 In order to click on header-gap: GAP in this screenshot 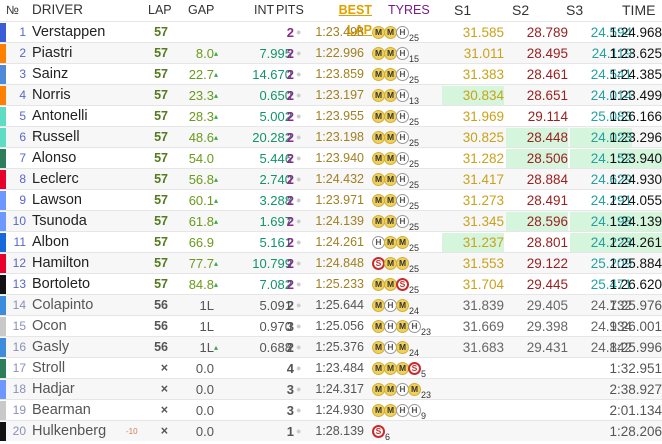, I will do `click(201, 10)`.